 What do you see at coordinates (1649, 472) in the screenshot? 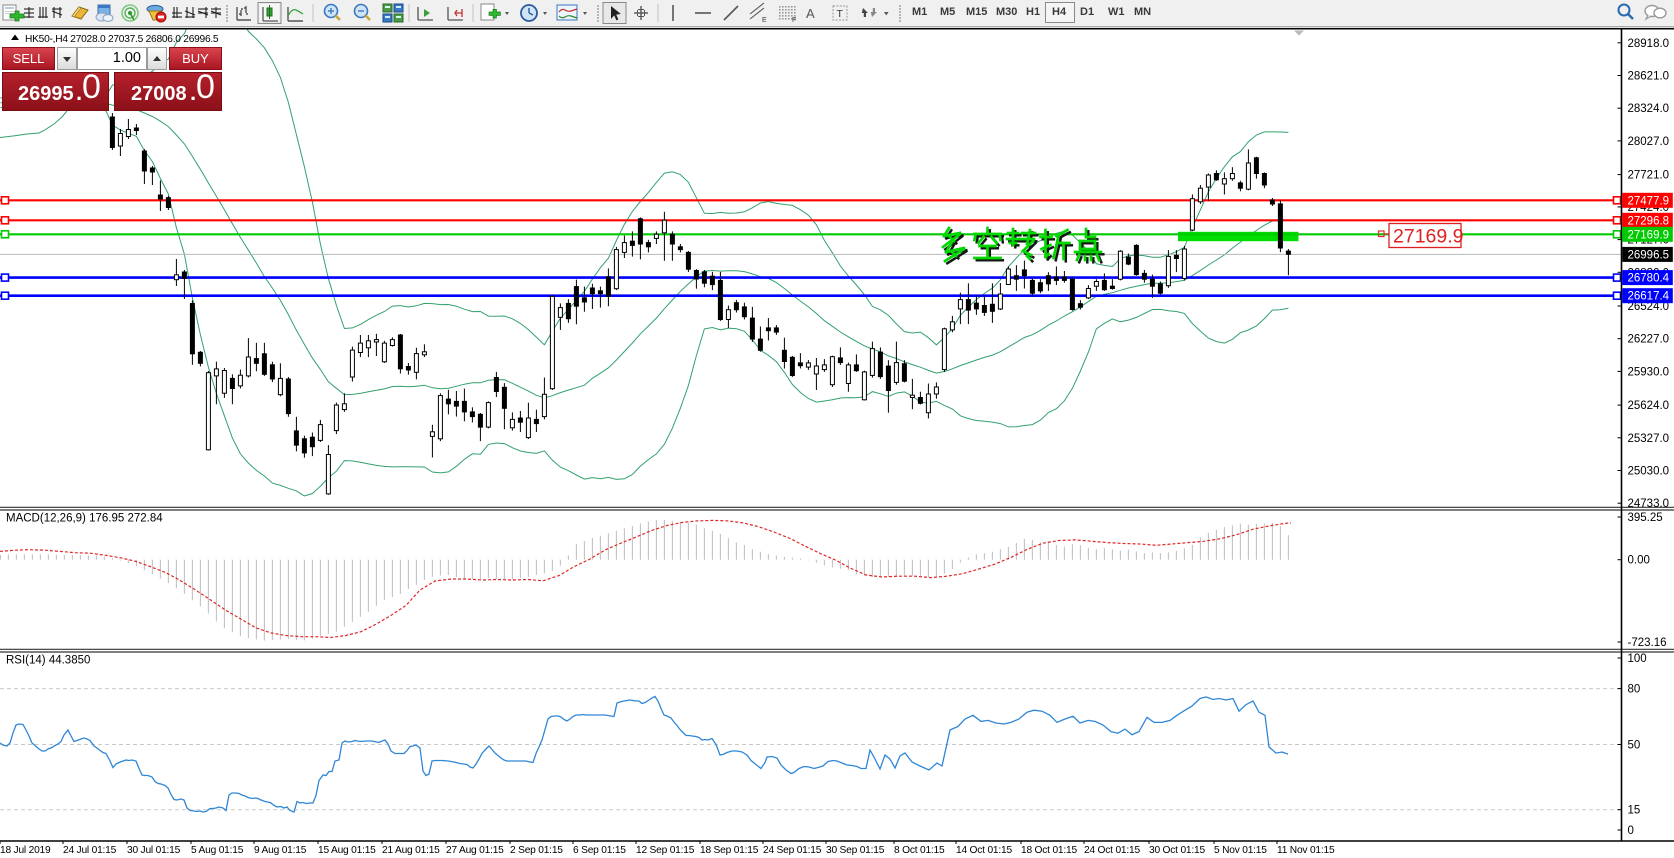
I see `svg-text: 25030.0` at bounding box center [1649, 472].